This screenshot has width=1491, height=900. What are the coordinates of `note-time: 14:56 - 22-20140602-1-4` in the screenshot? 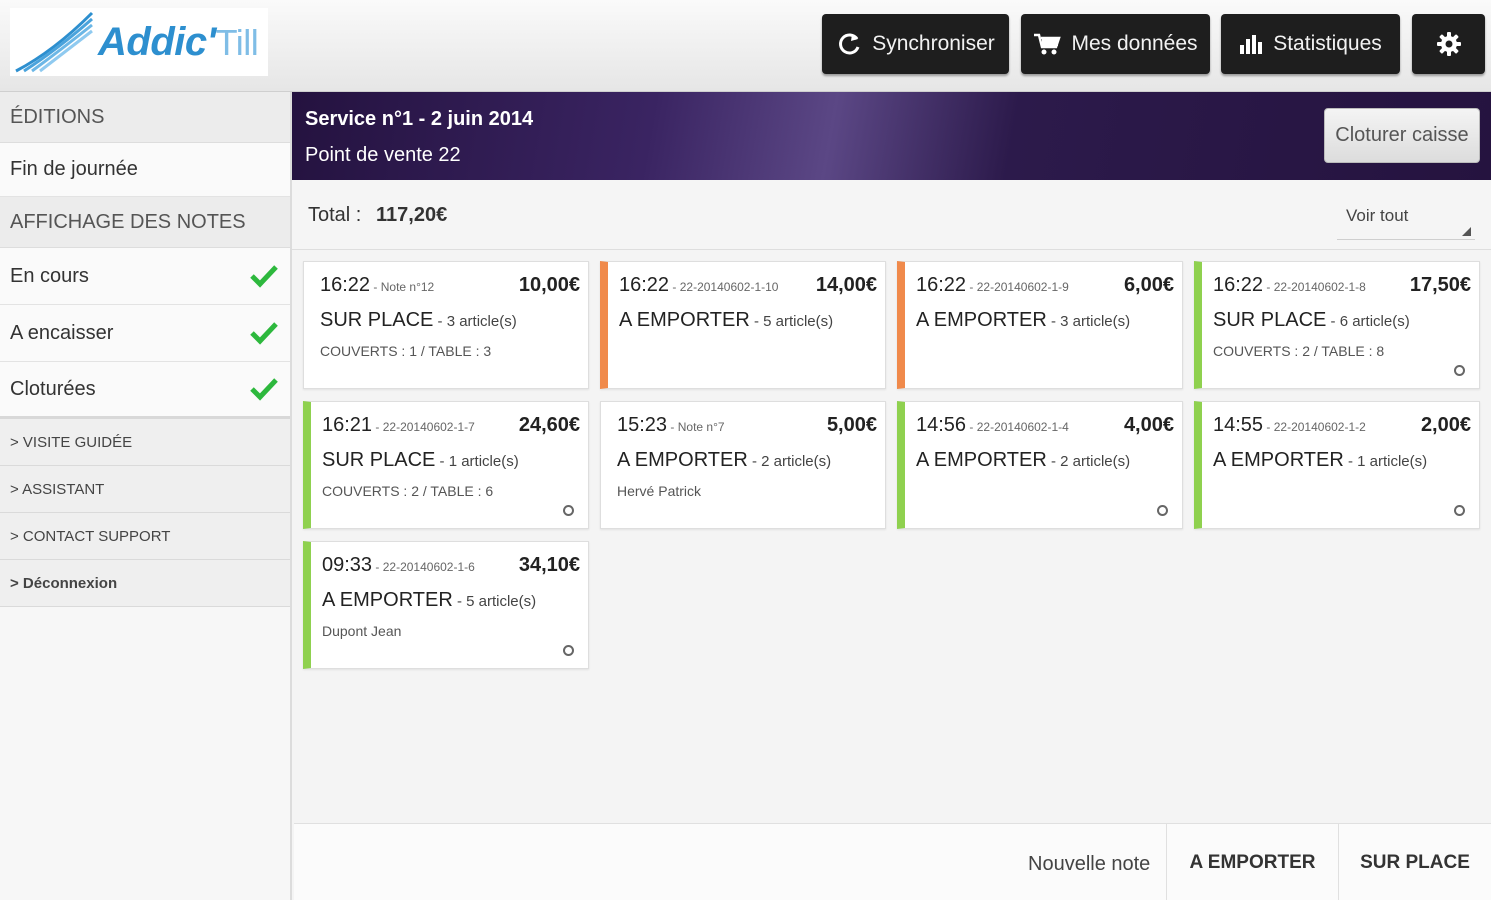 It's located at (992, 425).